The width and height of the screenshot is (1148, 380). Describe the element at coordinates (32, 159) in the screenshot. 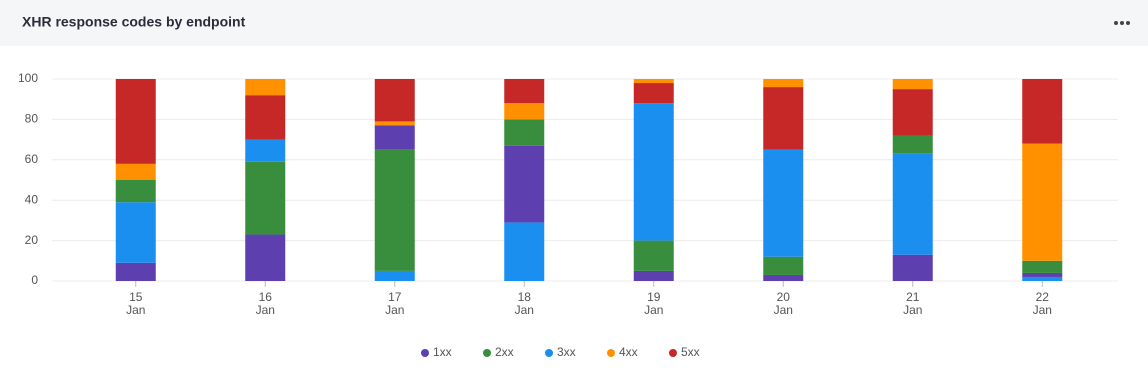

I see `y-tick-label: 60` at that location.